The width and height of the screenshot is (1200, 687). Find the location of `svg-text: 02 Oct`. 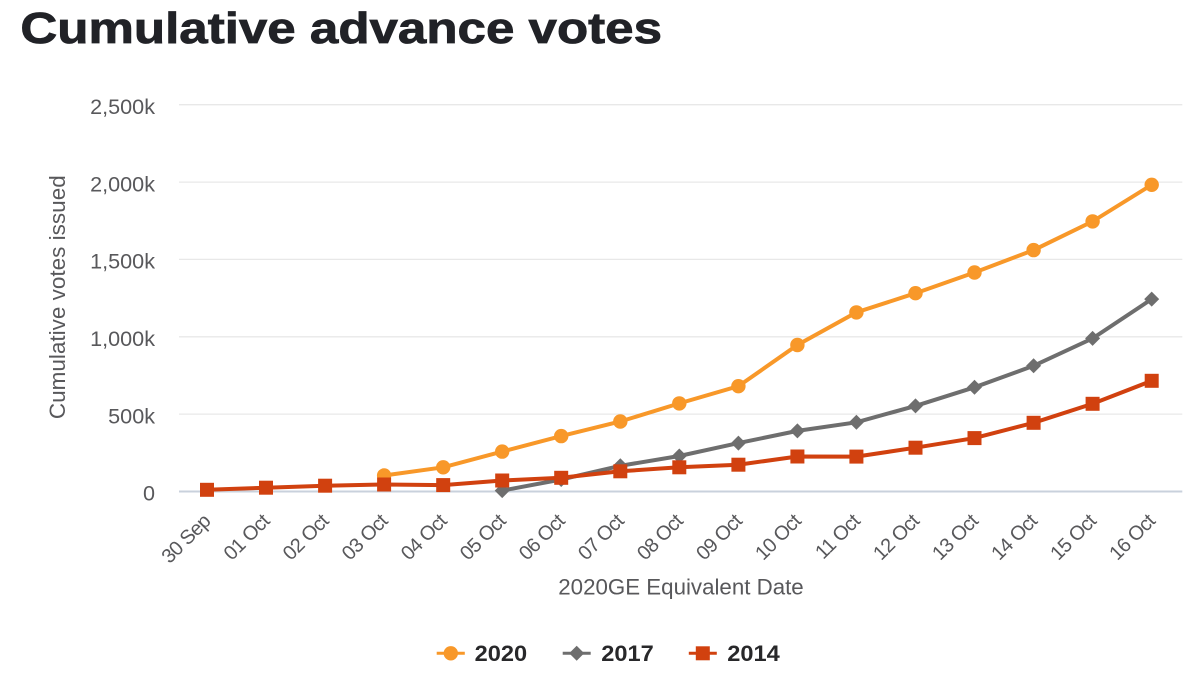

svg-text: 02 Oct is located at coordinates (306, 537).